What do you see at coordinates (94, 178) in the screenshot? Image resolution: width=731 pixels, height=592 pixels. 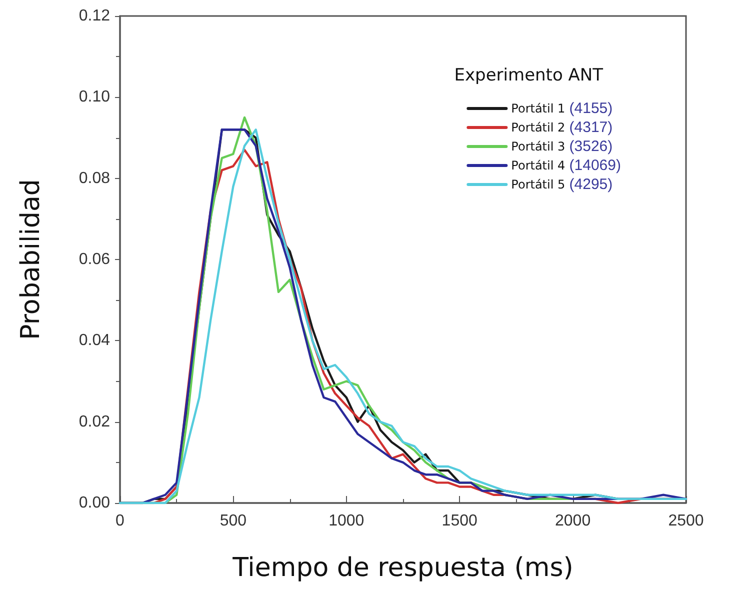 I see `y-tick-label: 0.08` at bounding box center [94, 178].